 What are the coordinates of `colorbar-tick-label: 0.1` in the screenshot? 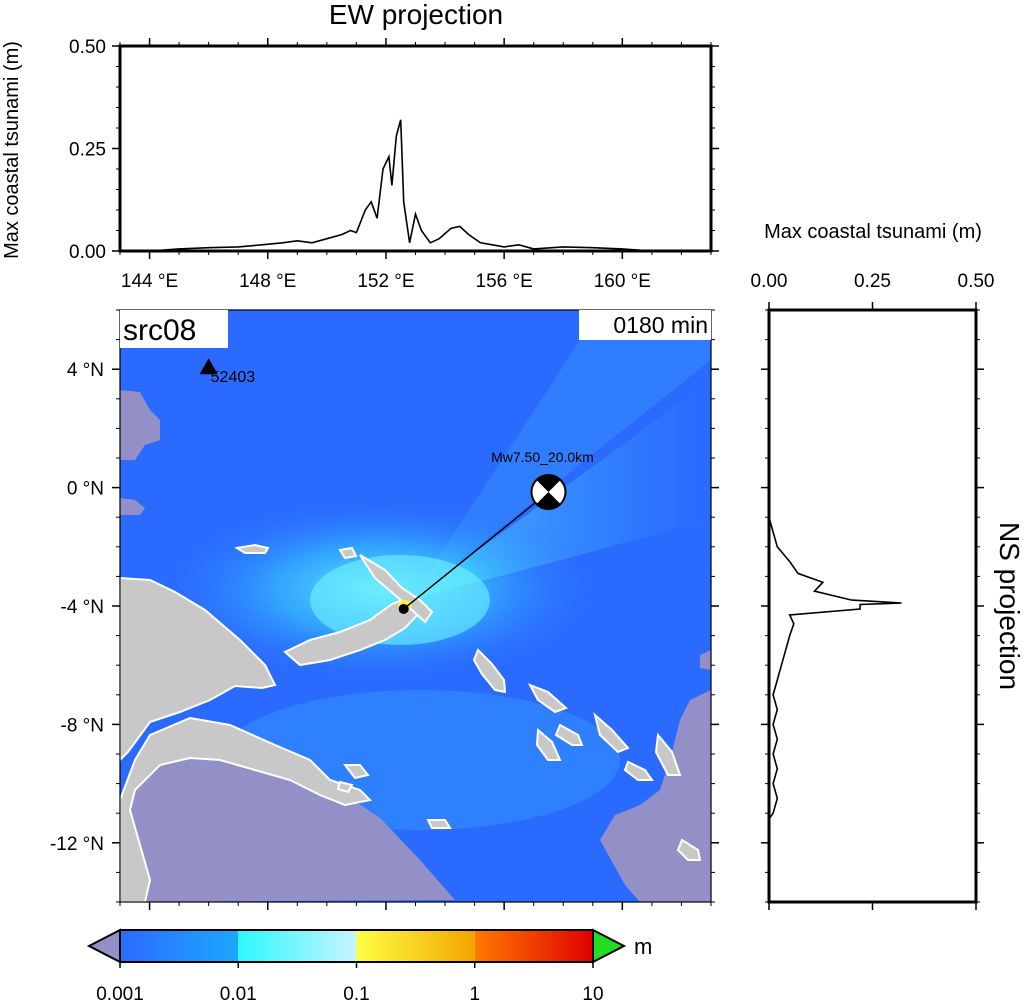 It's located at (356, 994).